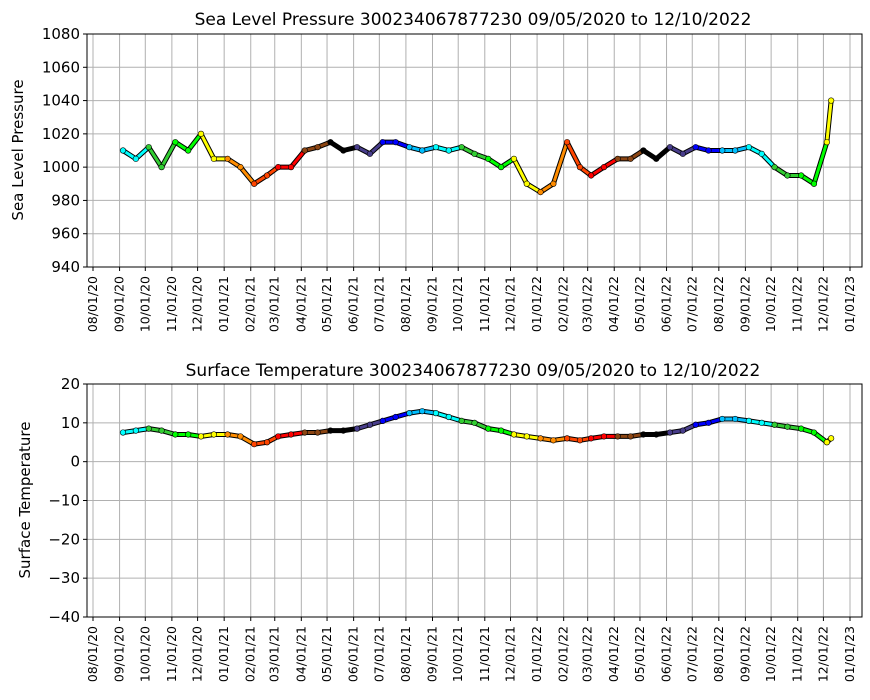 The height and width of the screenshot is (700, 870). What do you see at coordinates (92, 304) in the screenshot?
I see `pressure-x-tick-label: 08/01/20` at bounding box center [92, 304].